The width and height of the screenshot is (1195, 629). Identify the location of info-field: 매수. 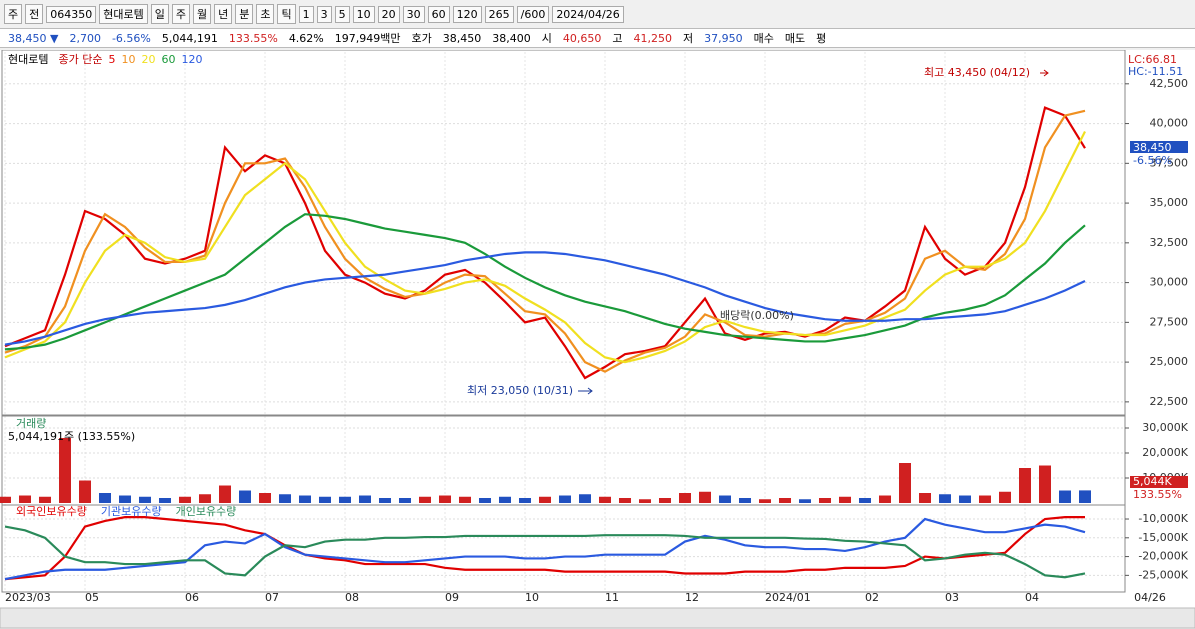
(763, 38).